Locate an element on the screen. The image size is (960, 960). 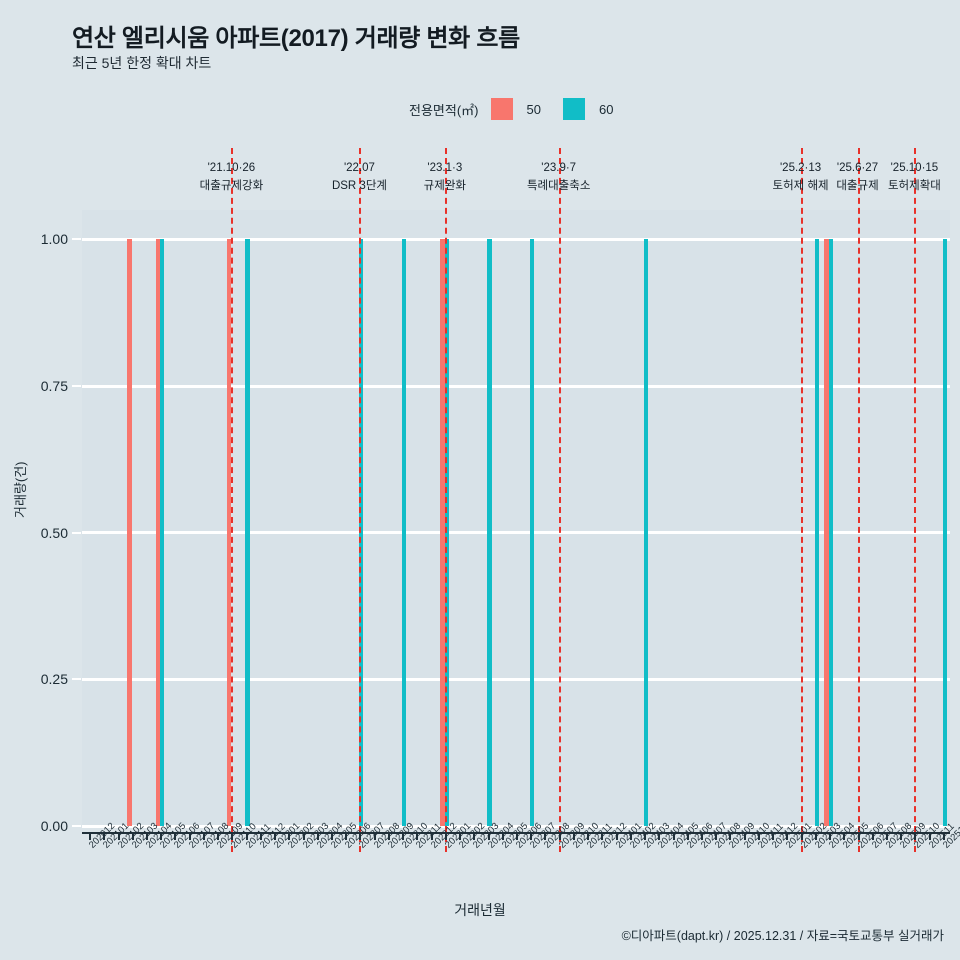
y-tick-label: 0.00 is located at coordinates (54, 826).